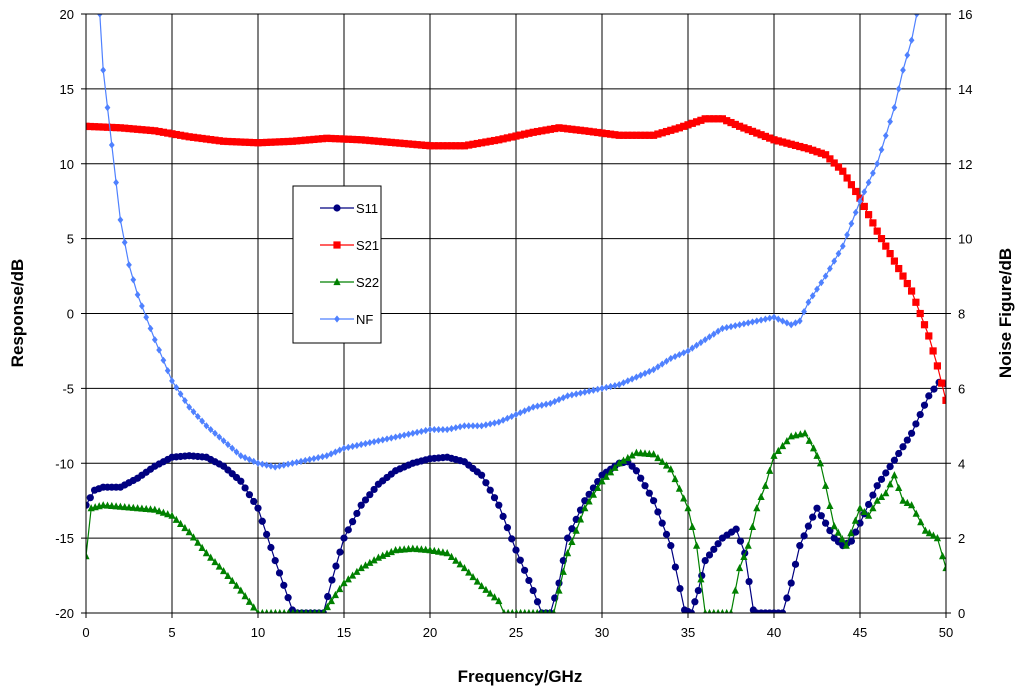 The height and width of the screenshot is (689, 1024). Describe the element at coordinates (367, 245) in the screenshot. I see `legend-label-s21: S21` at that location.